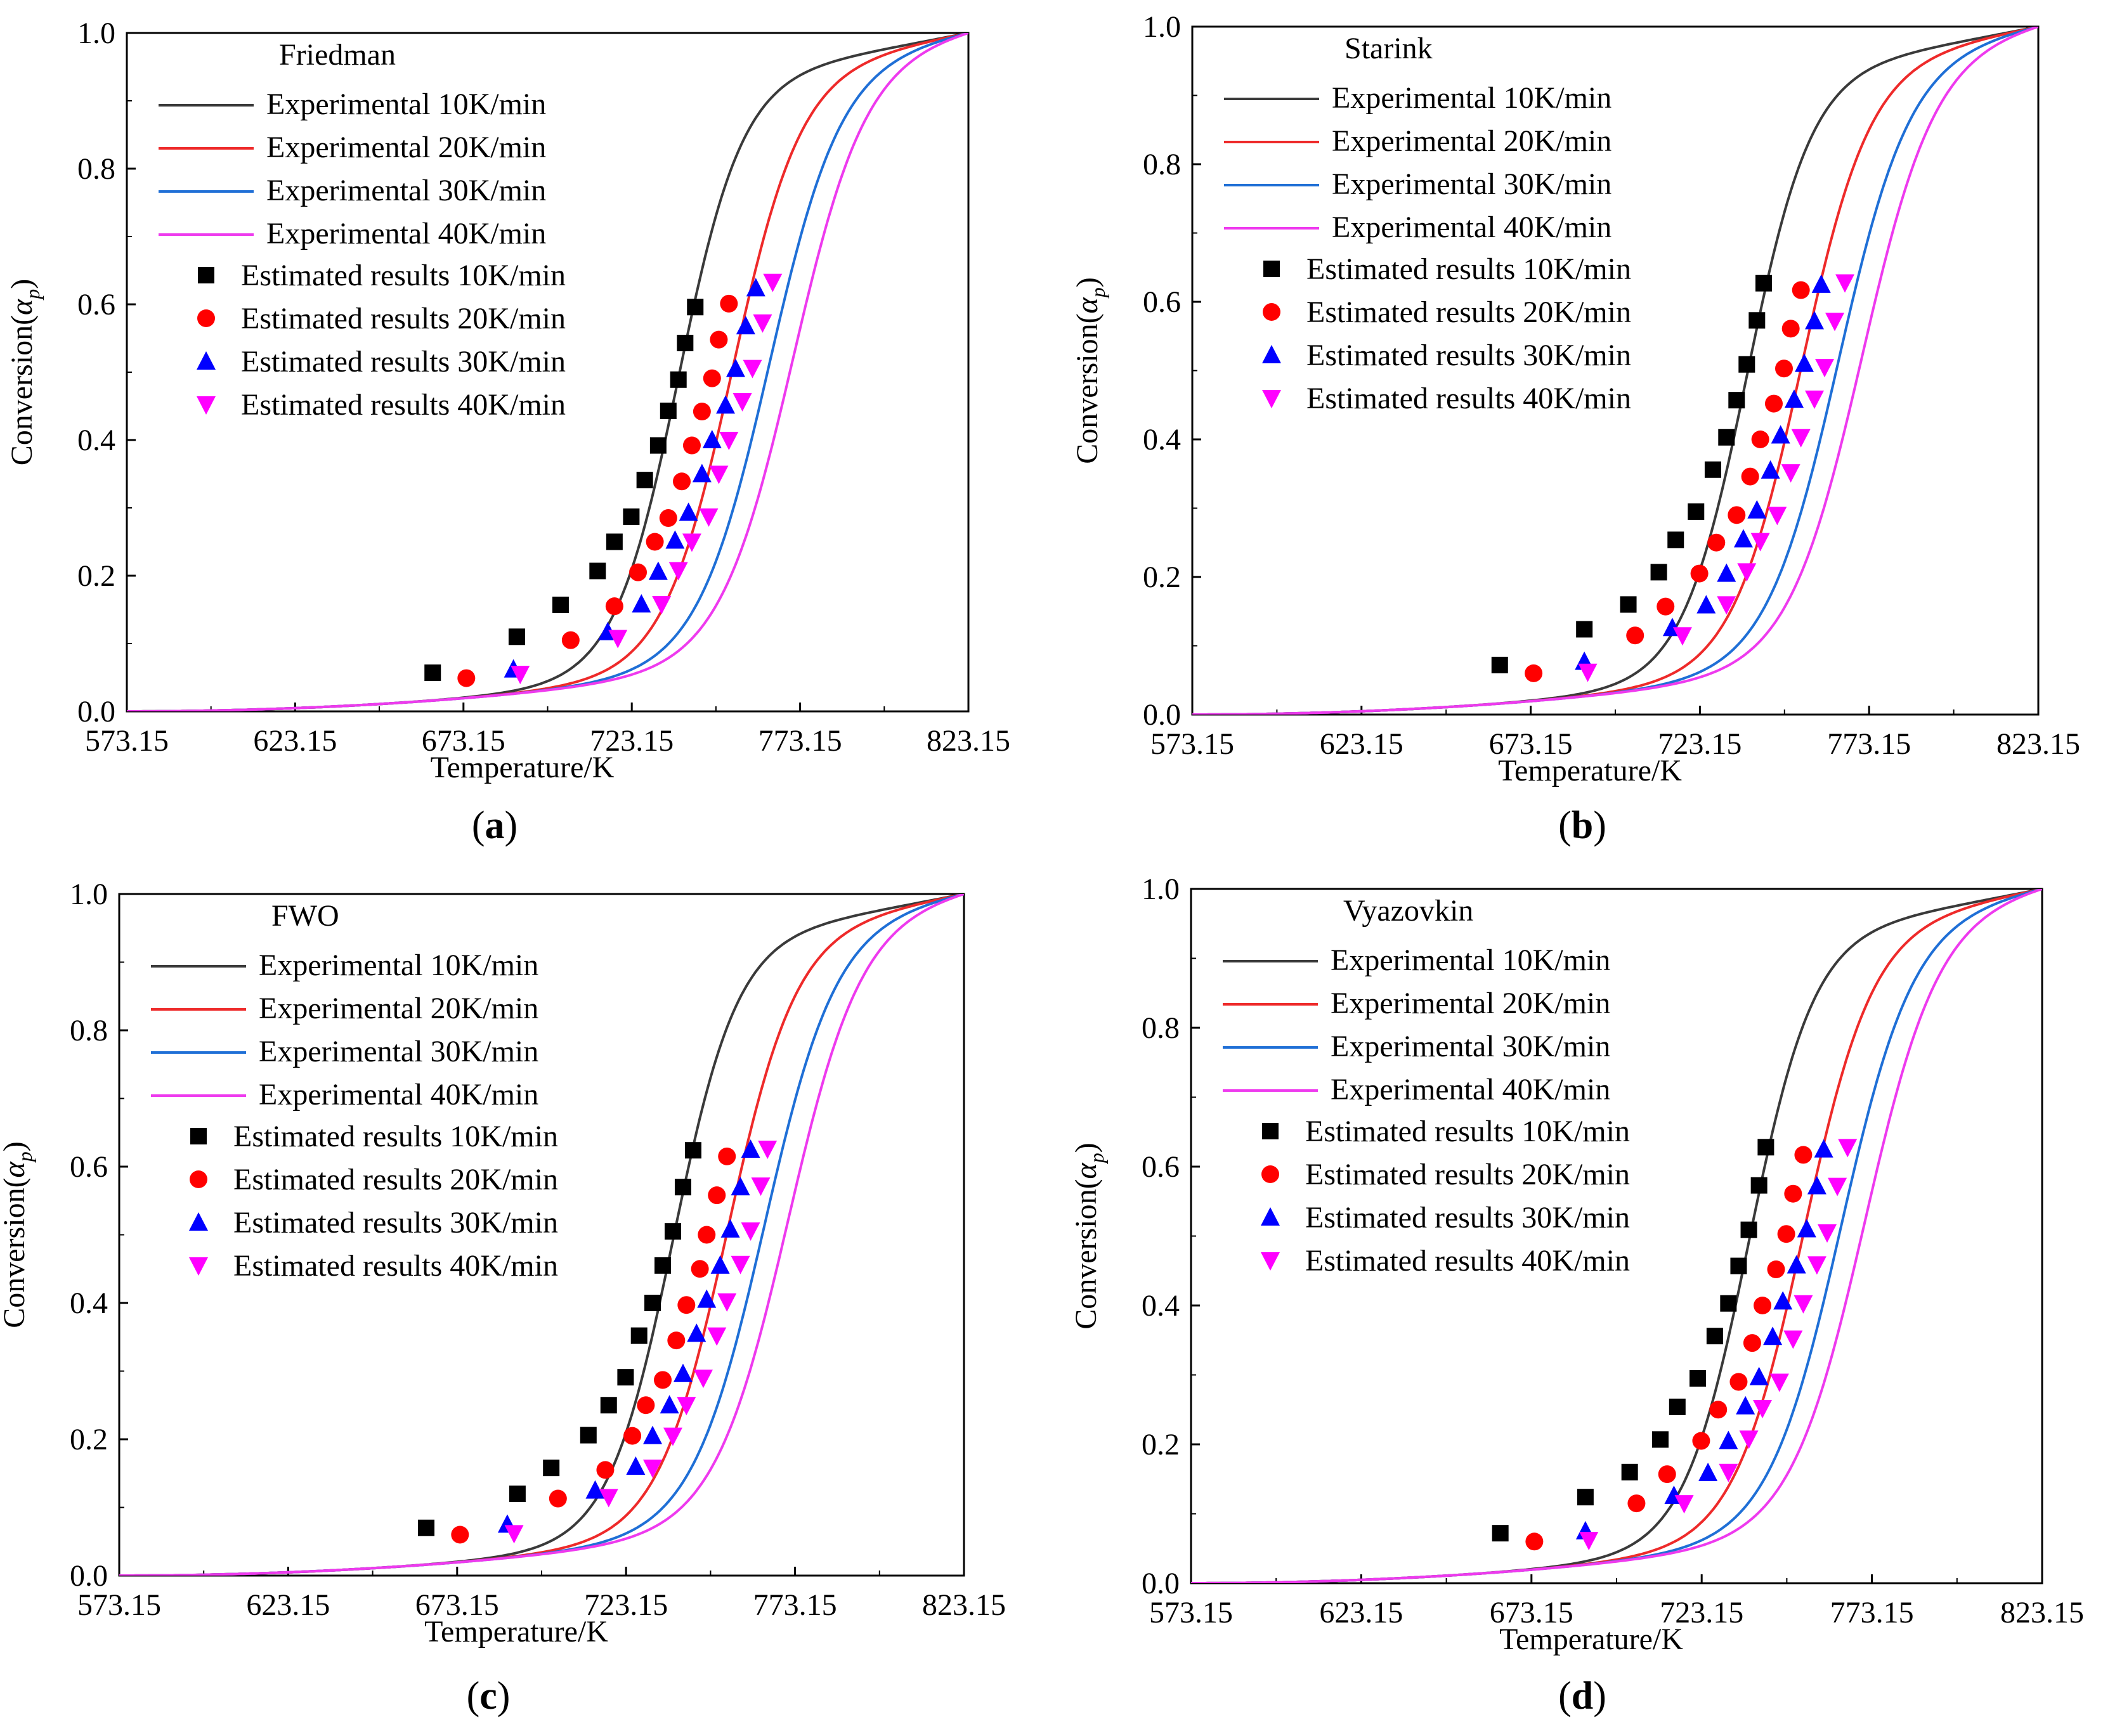 Image resolution: width=2103 pixels, height=1736 pixels. I want to click on legend-marker-label: Estimated results 40K/min, so click(403, 405).